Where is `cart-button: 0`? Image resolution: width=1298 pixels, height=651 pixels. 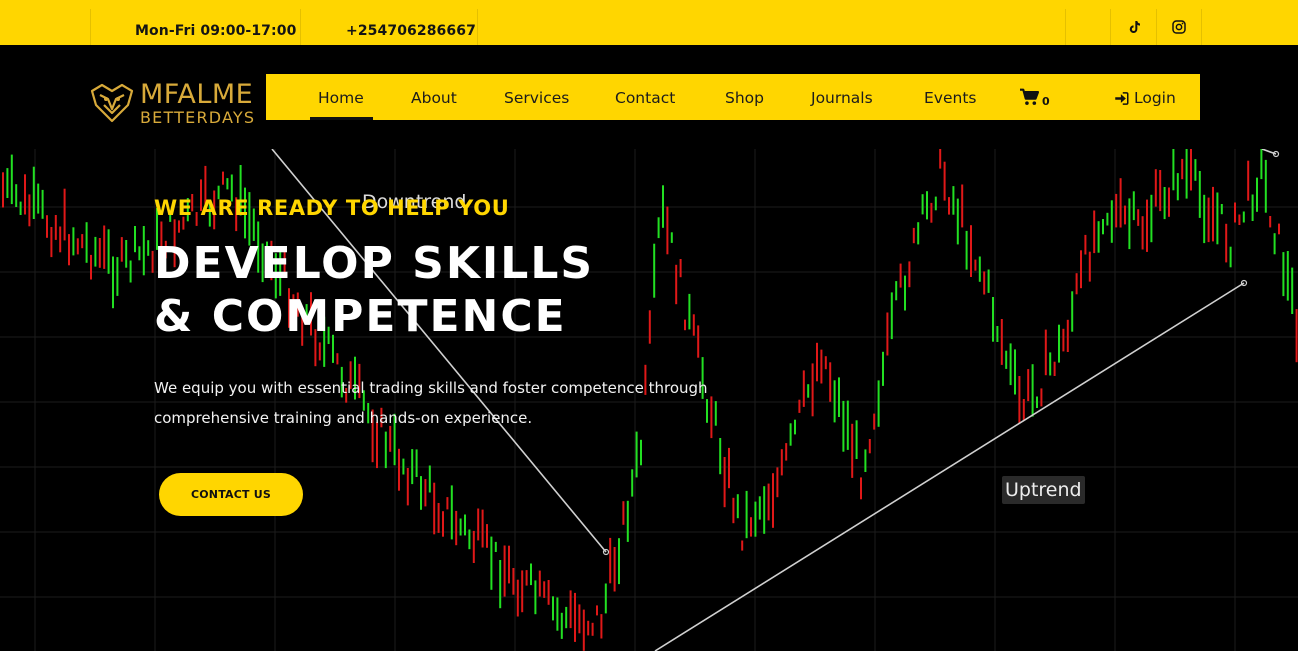
cart-button: 0 is located at coordinates (1034, 98).